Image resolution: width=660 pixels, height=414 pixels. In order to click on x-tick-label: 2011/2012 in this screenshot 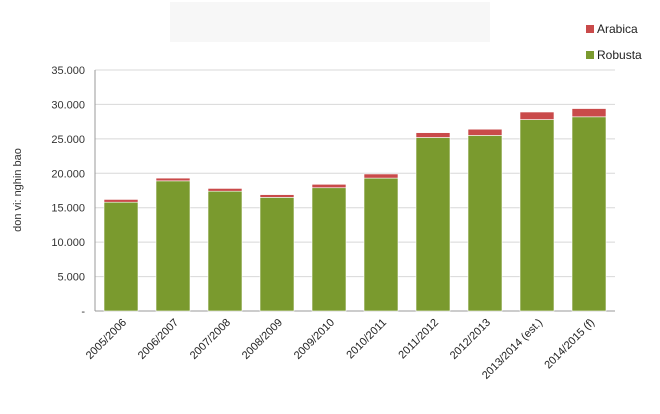, I will do `click(418, 339)`.